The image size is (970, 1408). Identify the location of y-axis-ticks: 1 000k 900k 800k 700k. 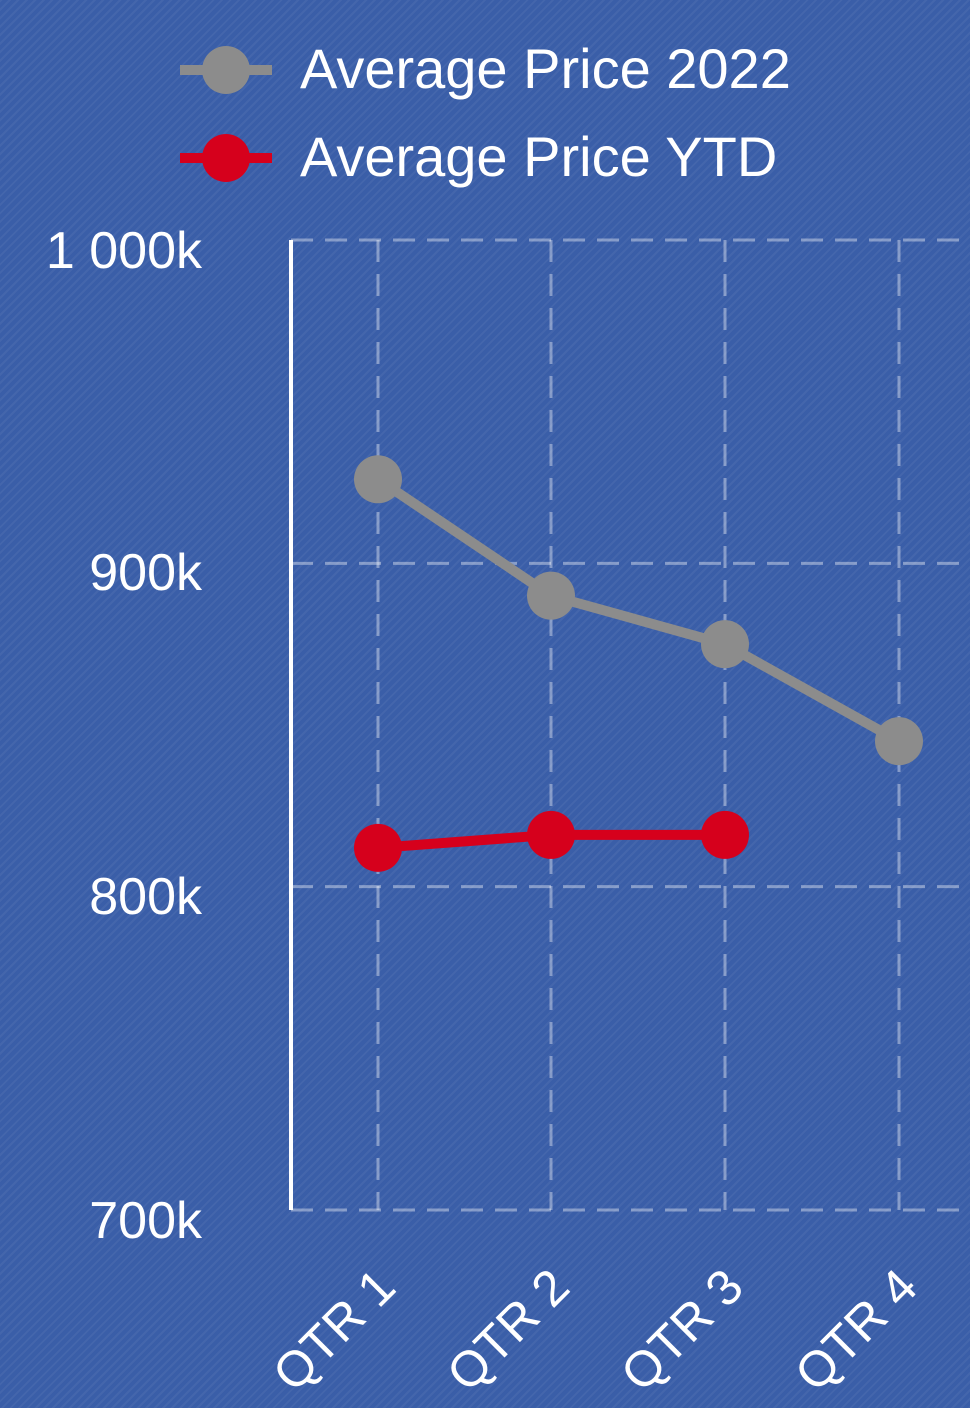
(124, 736).